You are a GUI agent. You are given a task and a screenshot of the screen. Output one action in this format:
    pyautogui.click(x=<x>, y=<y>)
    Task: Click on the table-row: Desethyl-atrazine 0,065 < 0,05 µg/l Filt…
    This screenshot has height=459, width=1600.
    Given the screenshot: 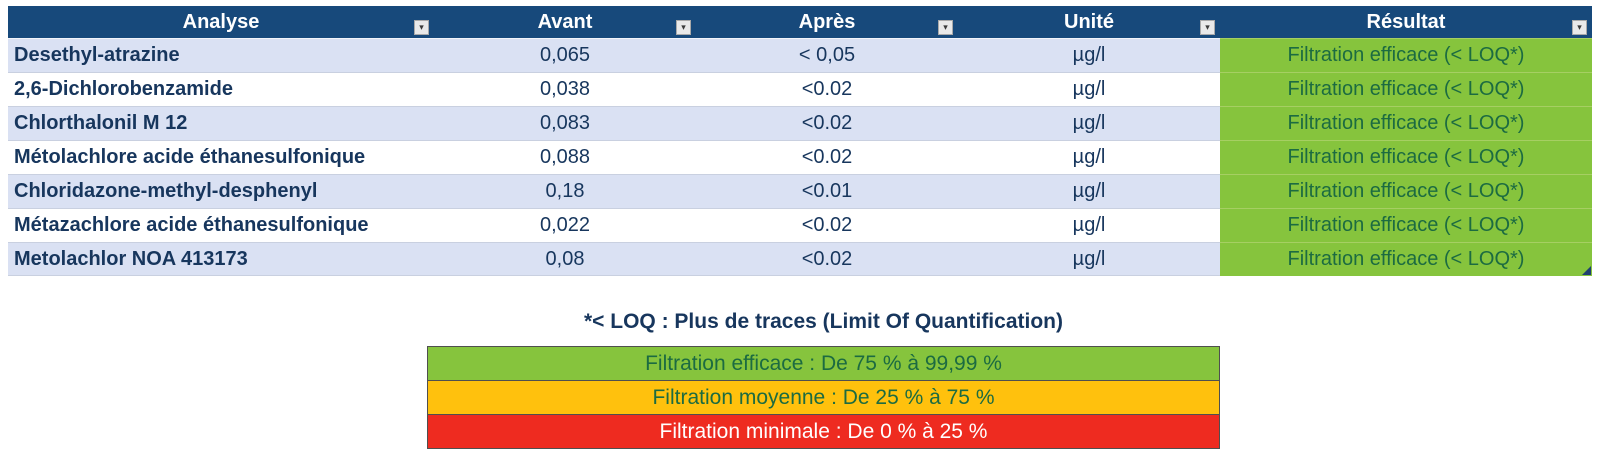 What is the action you would take?
    pyautogui.click(x=800, y=55)
    